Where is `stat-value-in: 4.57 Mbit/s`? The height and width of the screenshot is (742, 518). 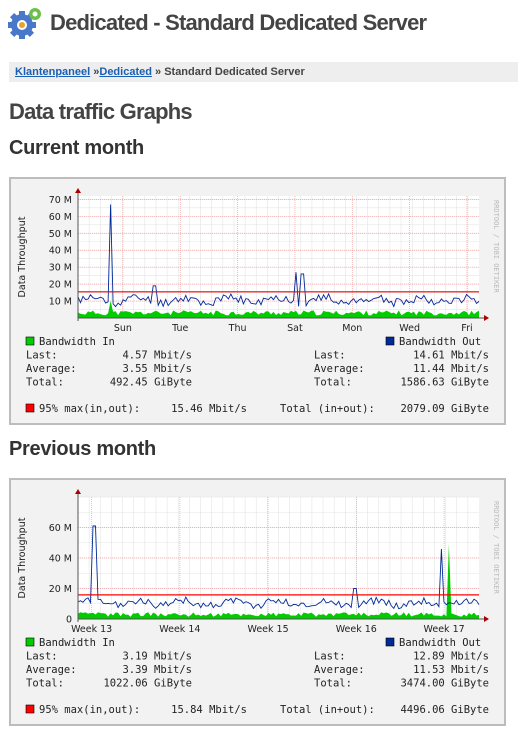
stat-value-in: 4.57 Mbit/s is located at coordinates (157, 356).